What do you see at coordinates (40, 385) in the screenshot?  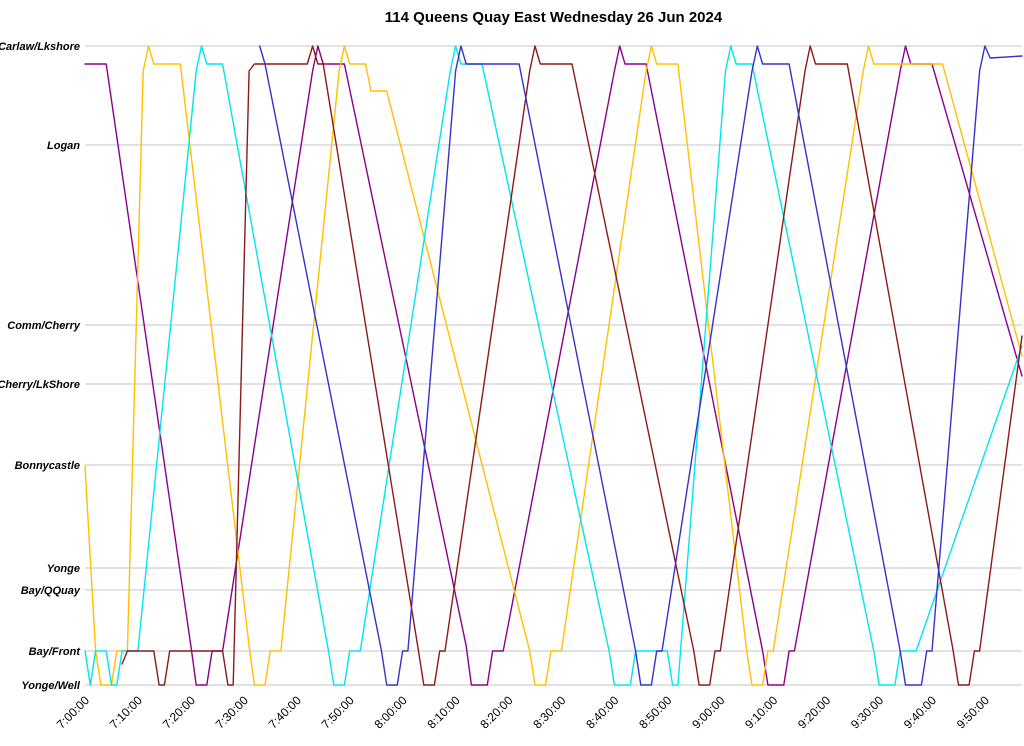 I see `y-axis-stop-label: Cherry/LkShore` at bounding box center [40, 385].